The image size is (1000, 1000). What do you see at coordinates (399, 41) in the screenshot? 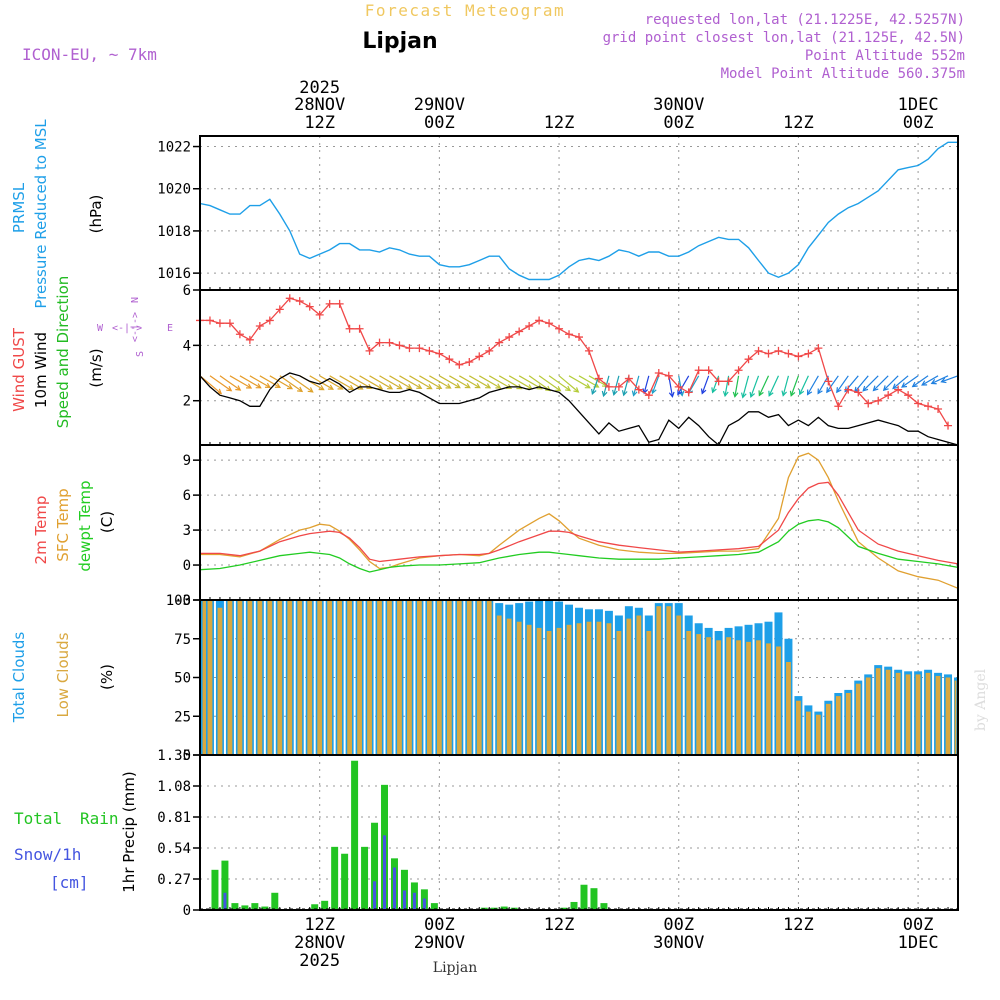
I see `location-title: Lipjan` at bounding box center [399, 41].